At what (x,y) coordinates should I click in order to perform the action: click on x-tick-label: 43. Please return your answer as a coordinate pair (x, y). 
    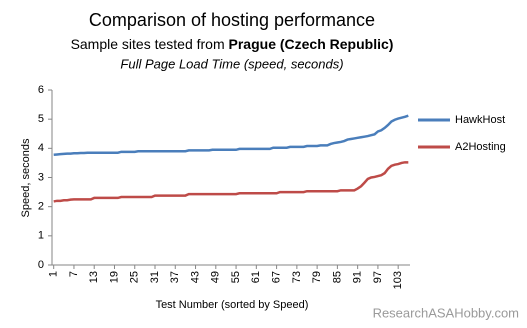
    Looking at the image, I should click on (195, 277).